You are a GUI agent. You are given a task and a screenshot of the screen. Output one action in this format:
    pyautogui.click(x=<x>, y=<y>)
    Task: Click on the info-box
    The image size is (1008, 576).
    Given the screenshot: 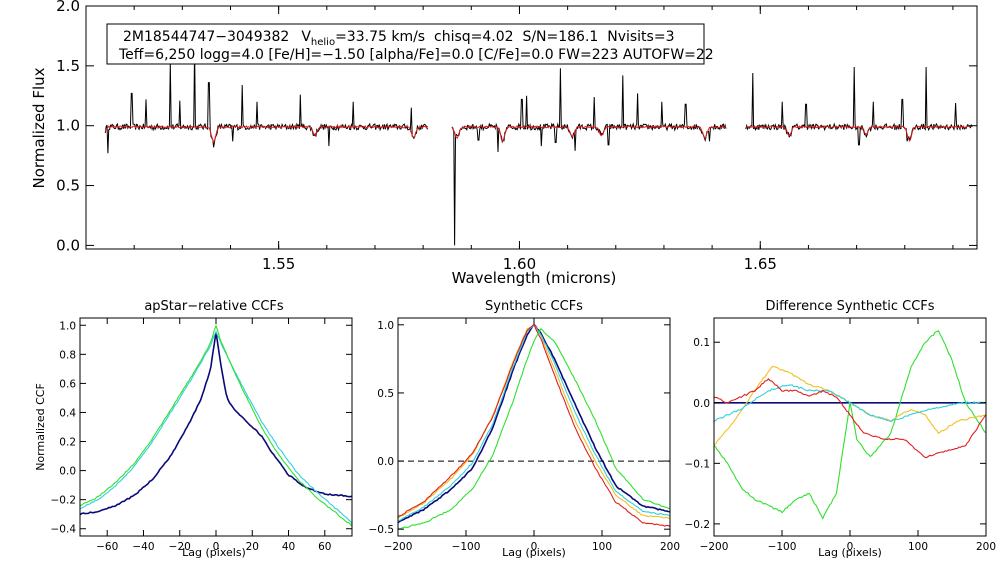 What is the action you would take?
    pyautogui.click(x=405, y=44)
    